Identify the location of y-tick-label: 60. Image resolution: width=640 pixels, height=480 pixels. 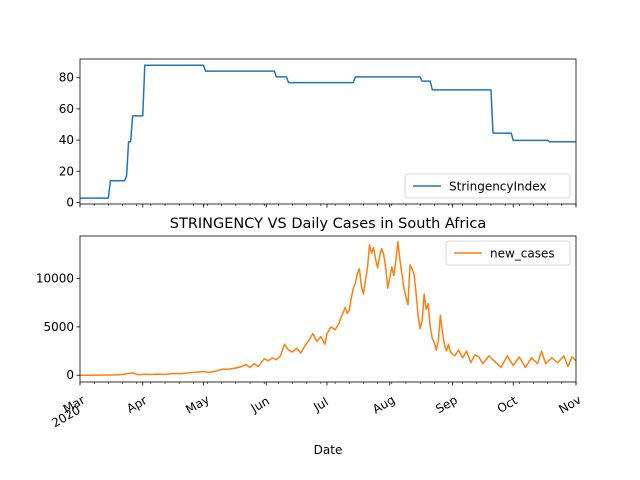
(66, 109).